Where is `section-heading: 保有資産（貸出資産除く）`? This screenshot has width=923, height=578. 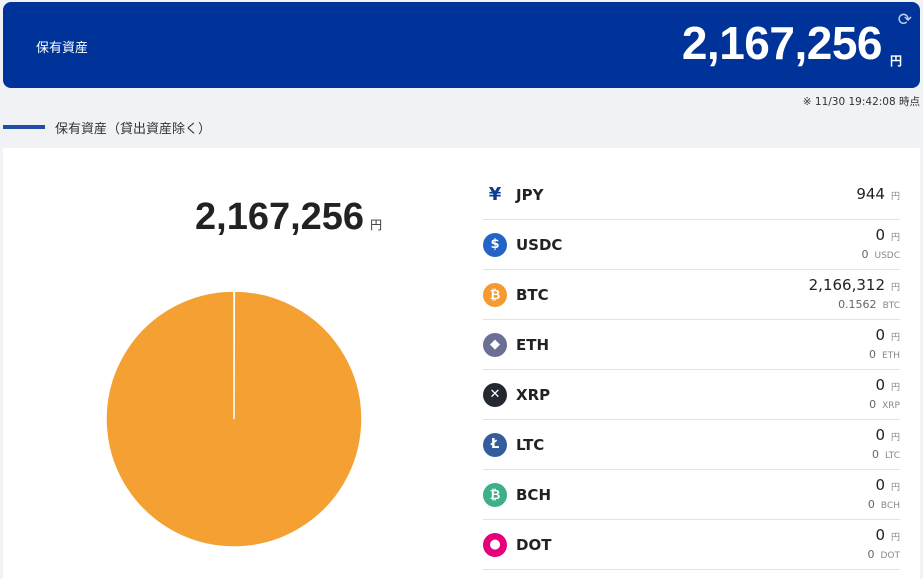
section-heading: 保有資産（貸出資産除く） is located at coordinates (105, 127).